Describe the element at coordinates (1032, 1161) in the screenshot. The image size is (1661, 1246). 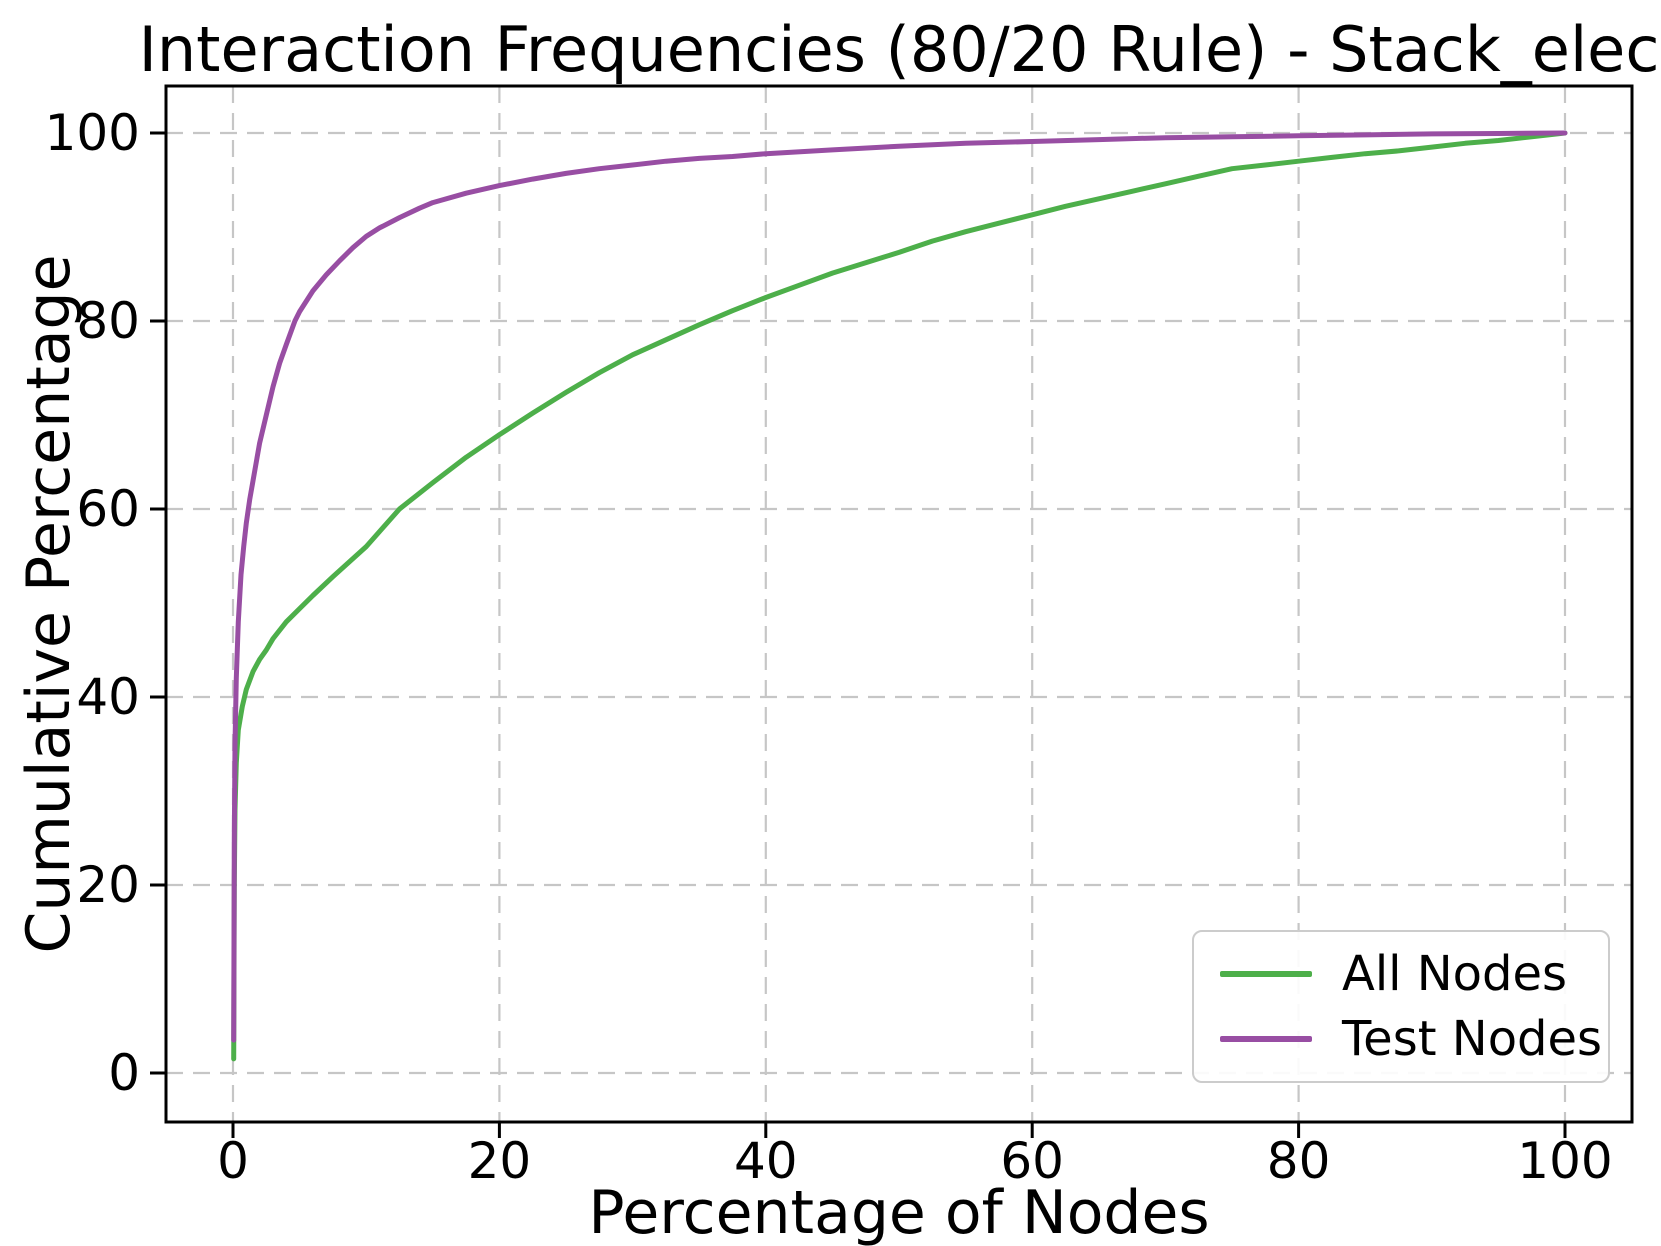
I see `x-tick-label: 60` at that location.